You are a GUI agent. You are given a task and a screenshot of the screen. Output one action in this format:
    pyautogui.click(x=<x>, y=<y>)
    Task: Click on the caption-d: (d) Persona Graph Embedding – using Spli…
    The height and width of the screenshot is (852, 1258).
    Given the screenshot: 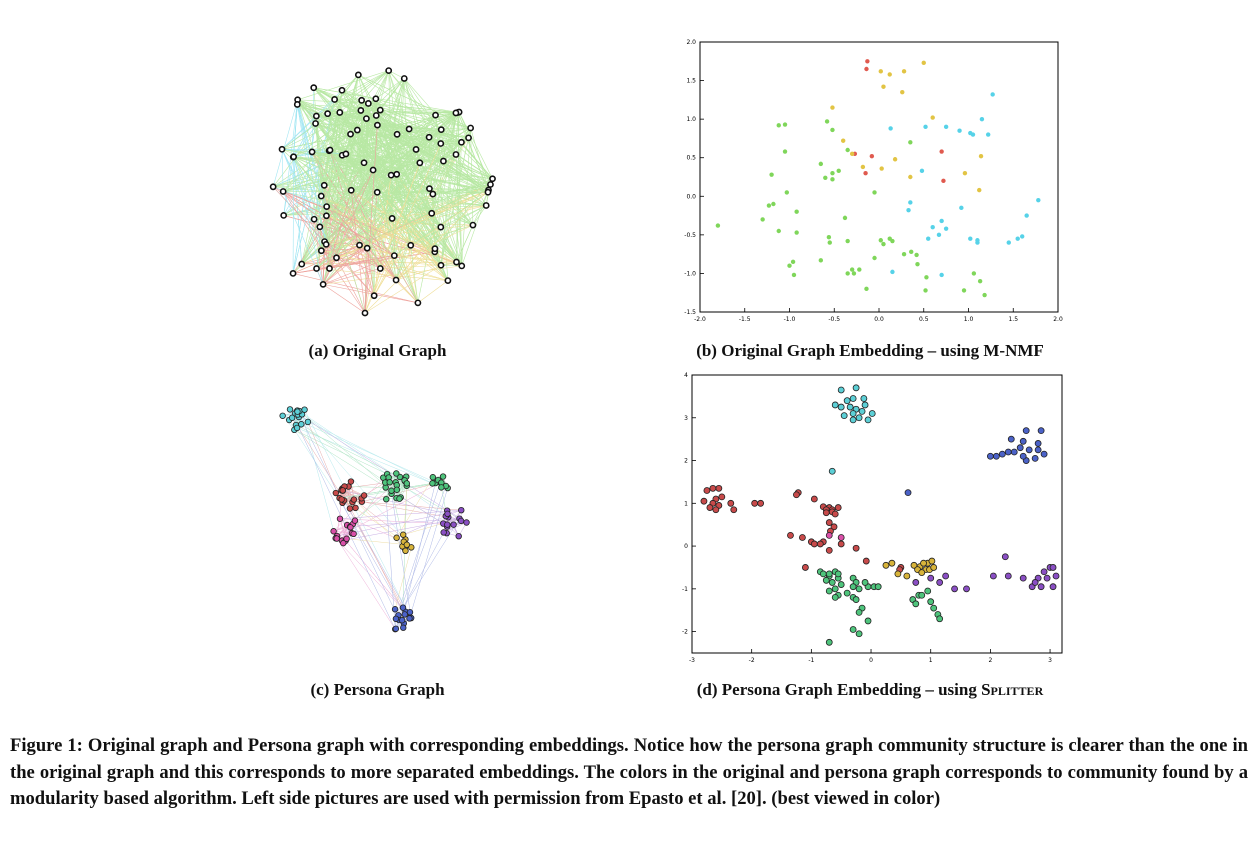 What is the action you would take?
    pyautogui.click(x=870, y=690)
    